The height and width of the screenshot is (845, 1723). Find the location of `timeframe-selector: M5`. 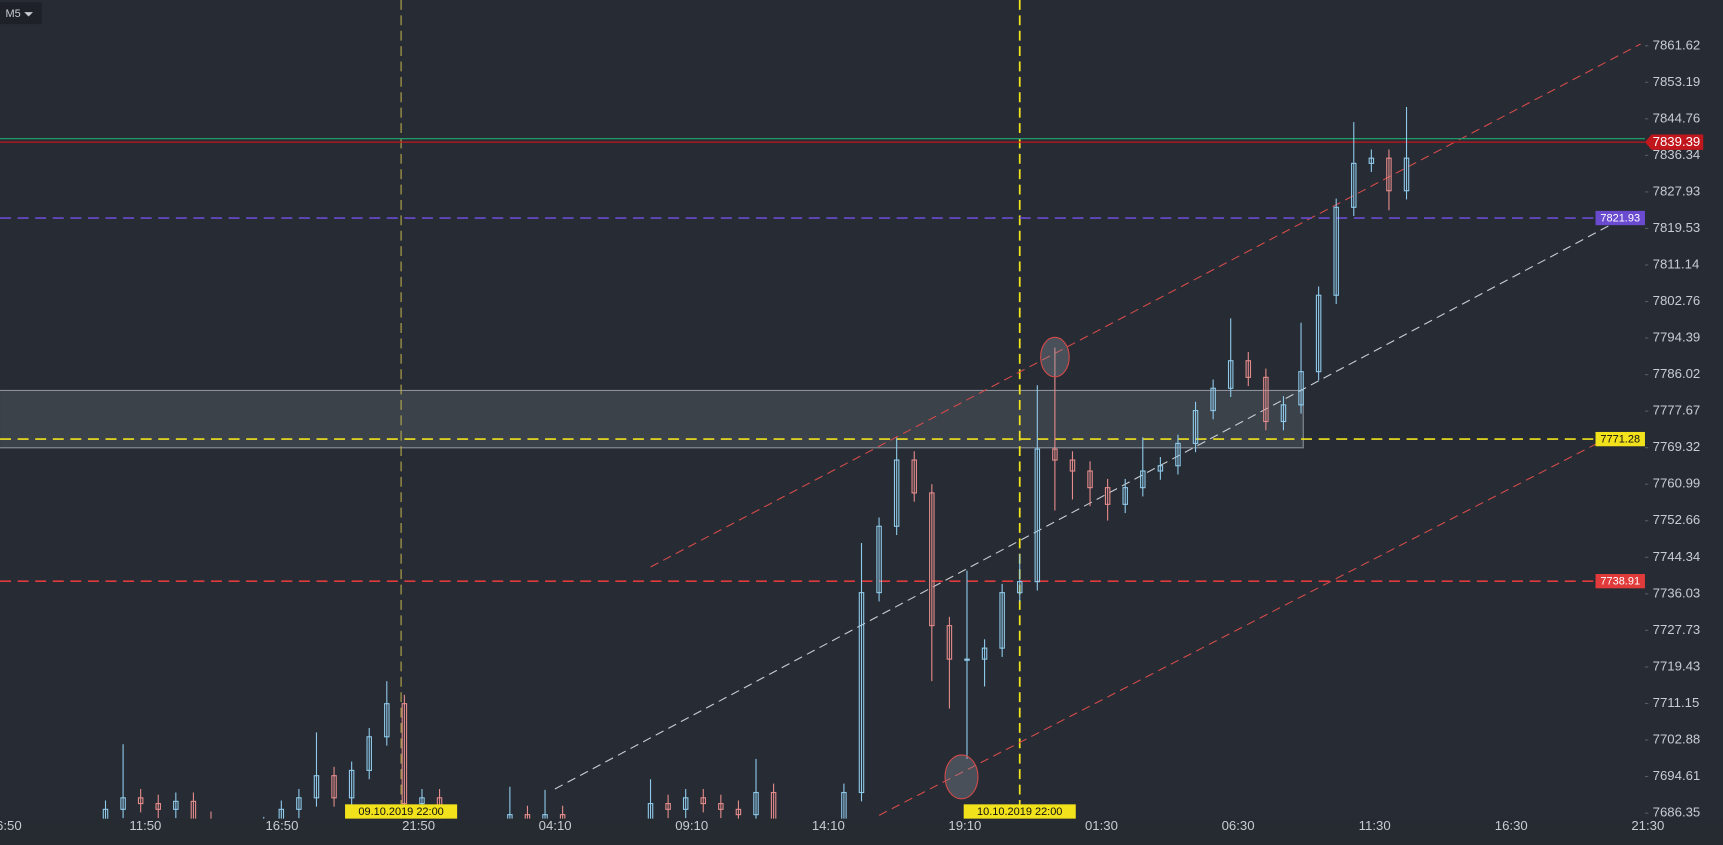

timeframe-selector: M5 is located at coordinates (21, 13).